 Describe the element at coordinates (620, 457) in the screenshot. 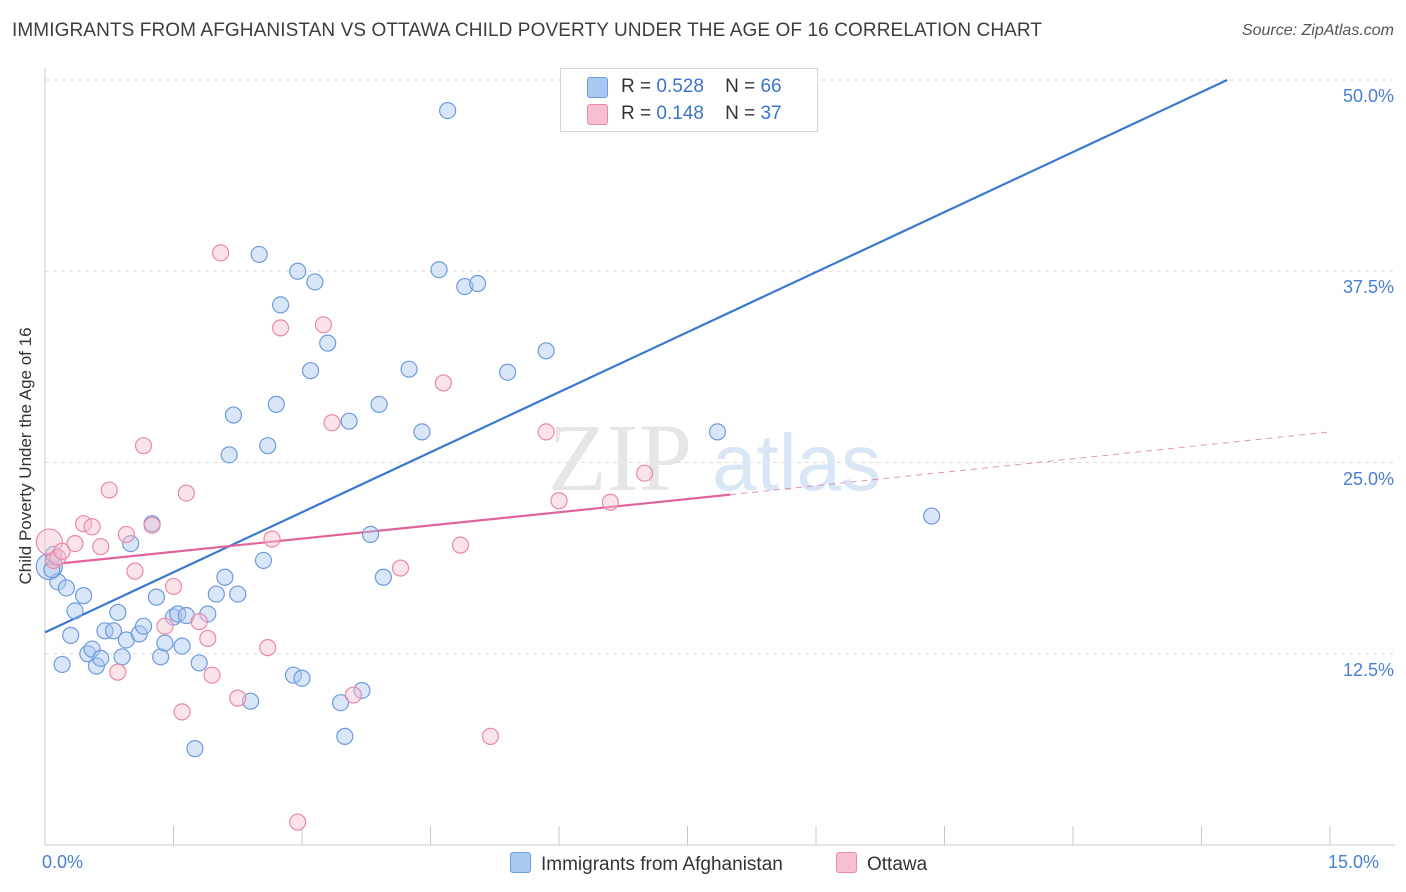

I see `watermark-zip: ZIP` at that location.